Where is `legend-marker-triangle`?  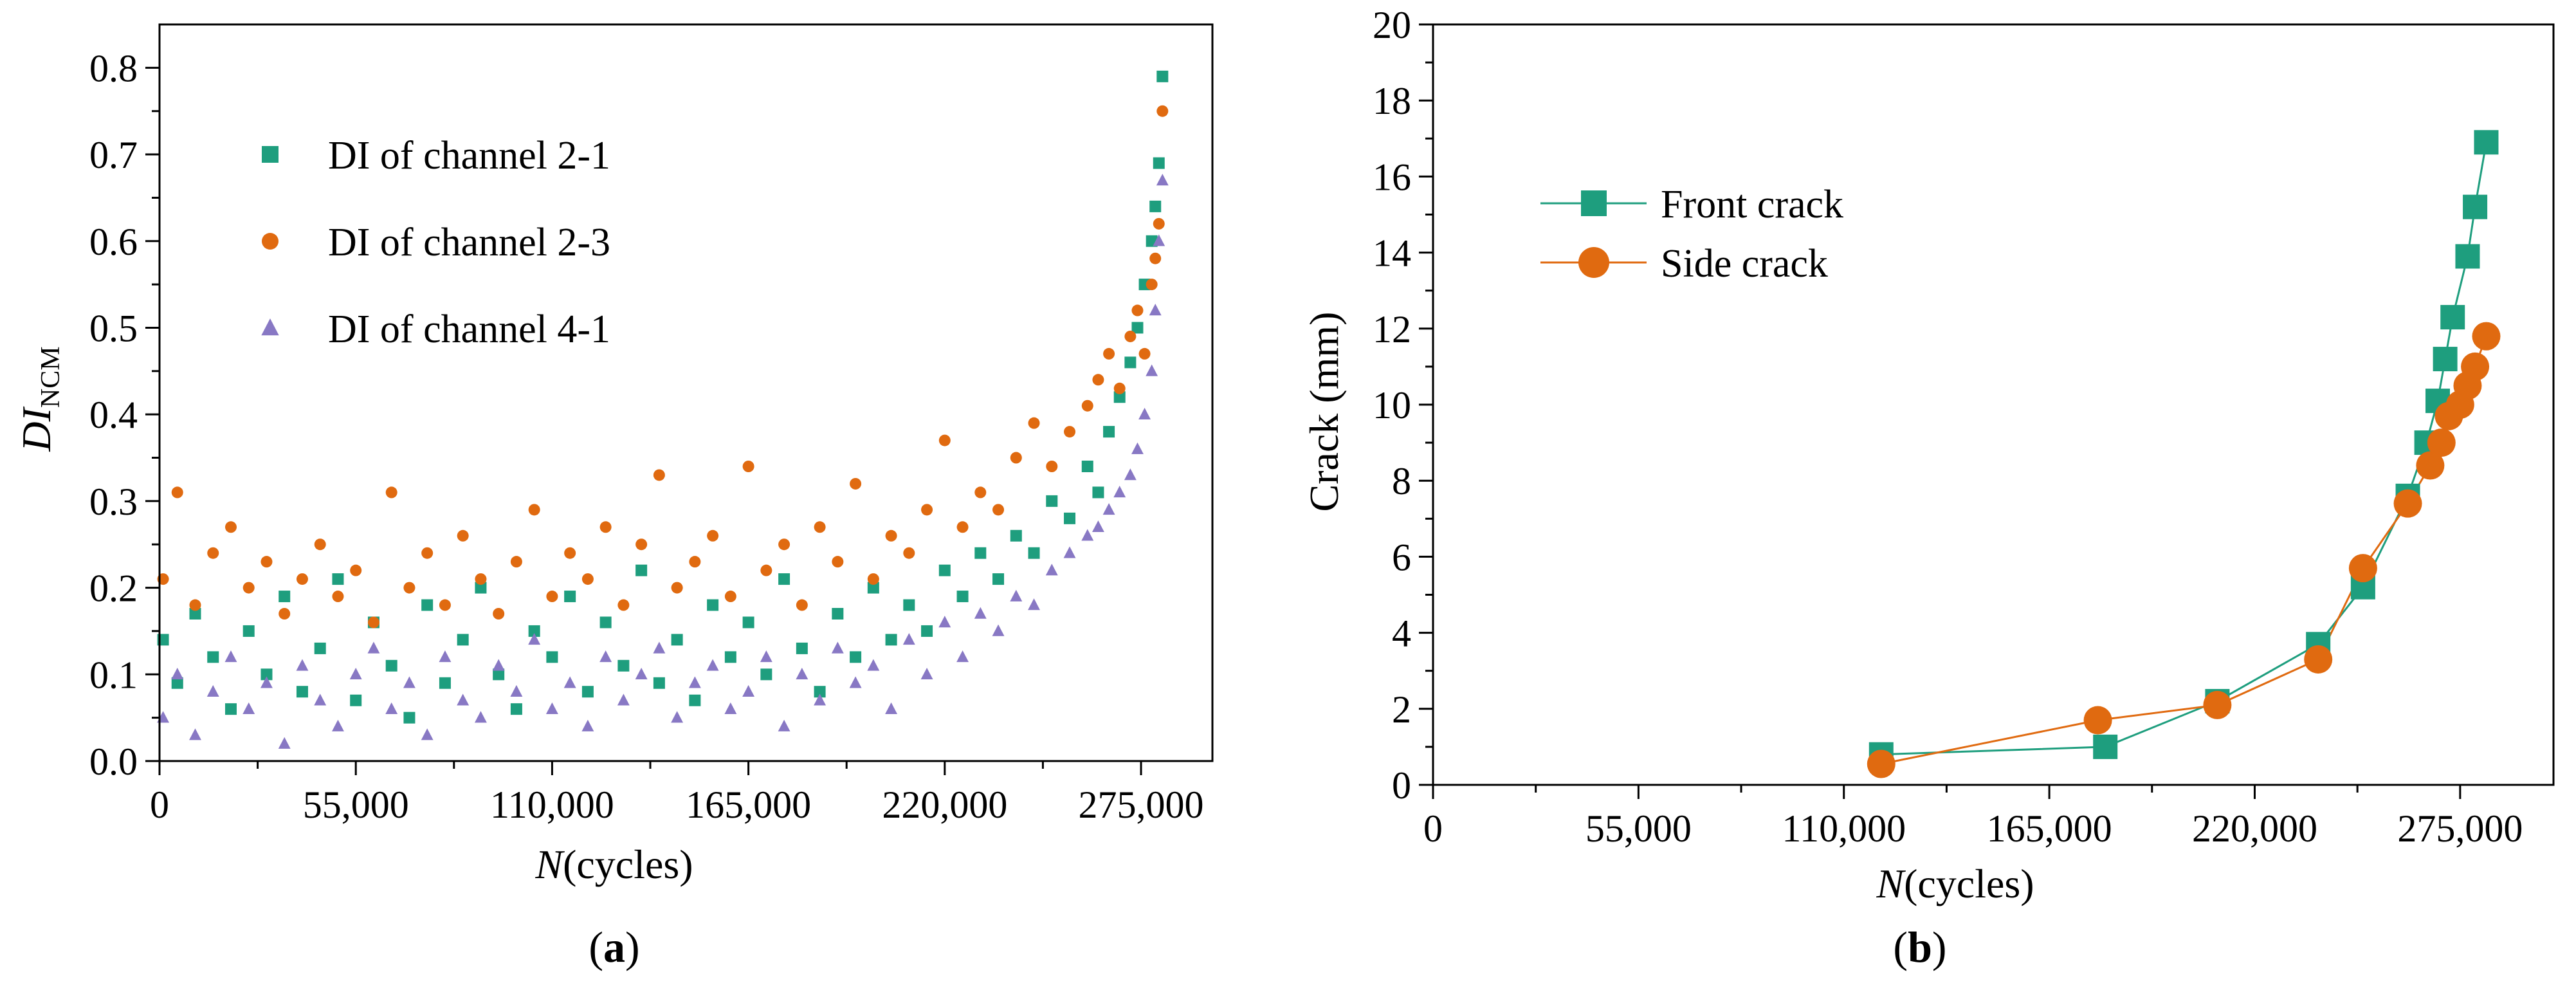
legend-marker-triangle is located at coordinates (270, 327).